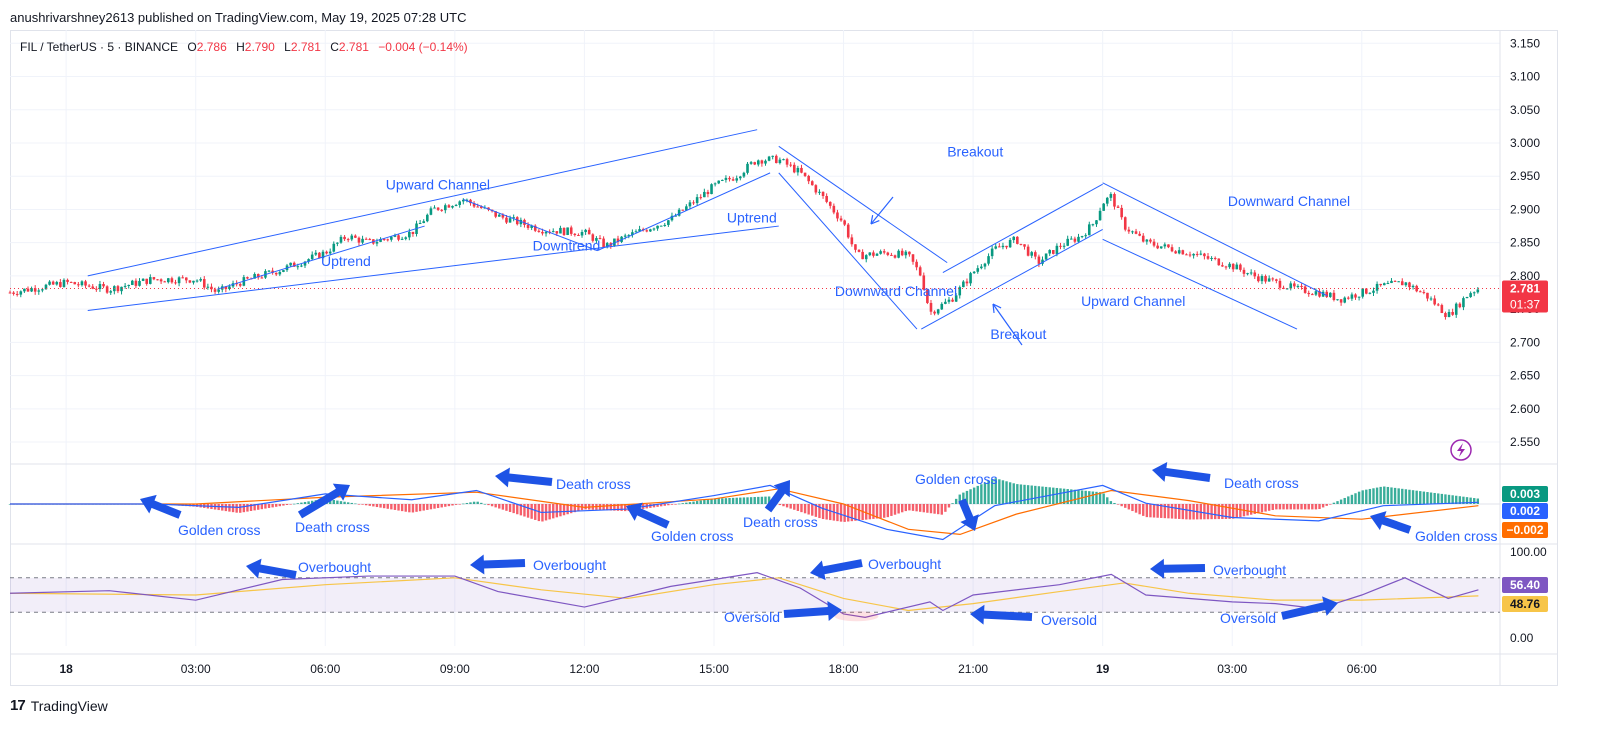  What do you see at coordinates (99, 47) in the screenshot?
I see `legend-symbol: FIL / TetherUS · 5 · BINANCE` at bounding box center [99, 47].